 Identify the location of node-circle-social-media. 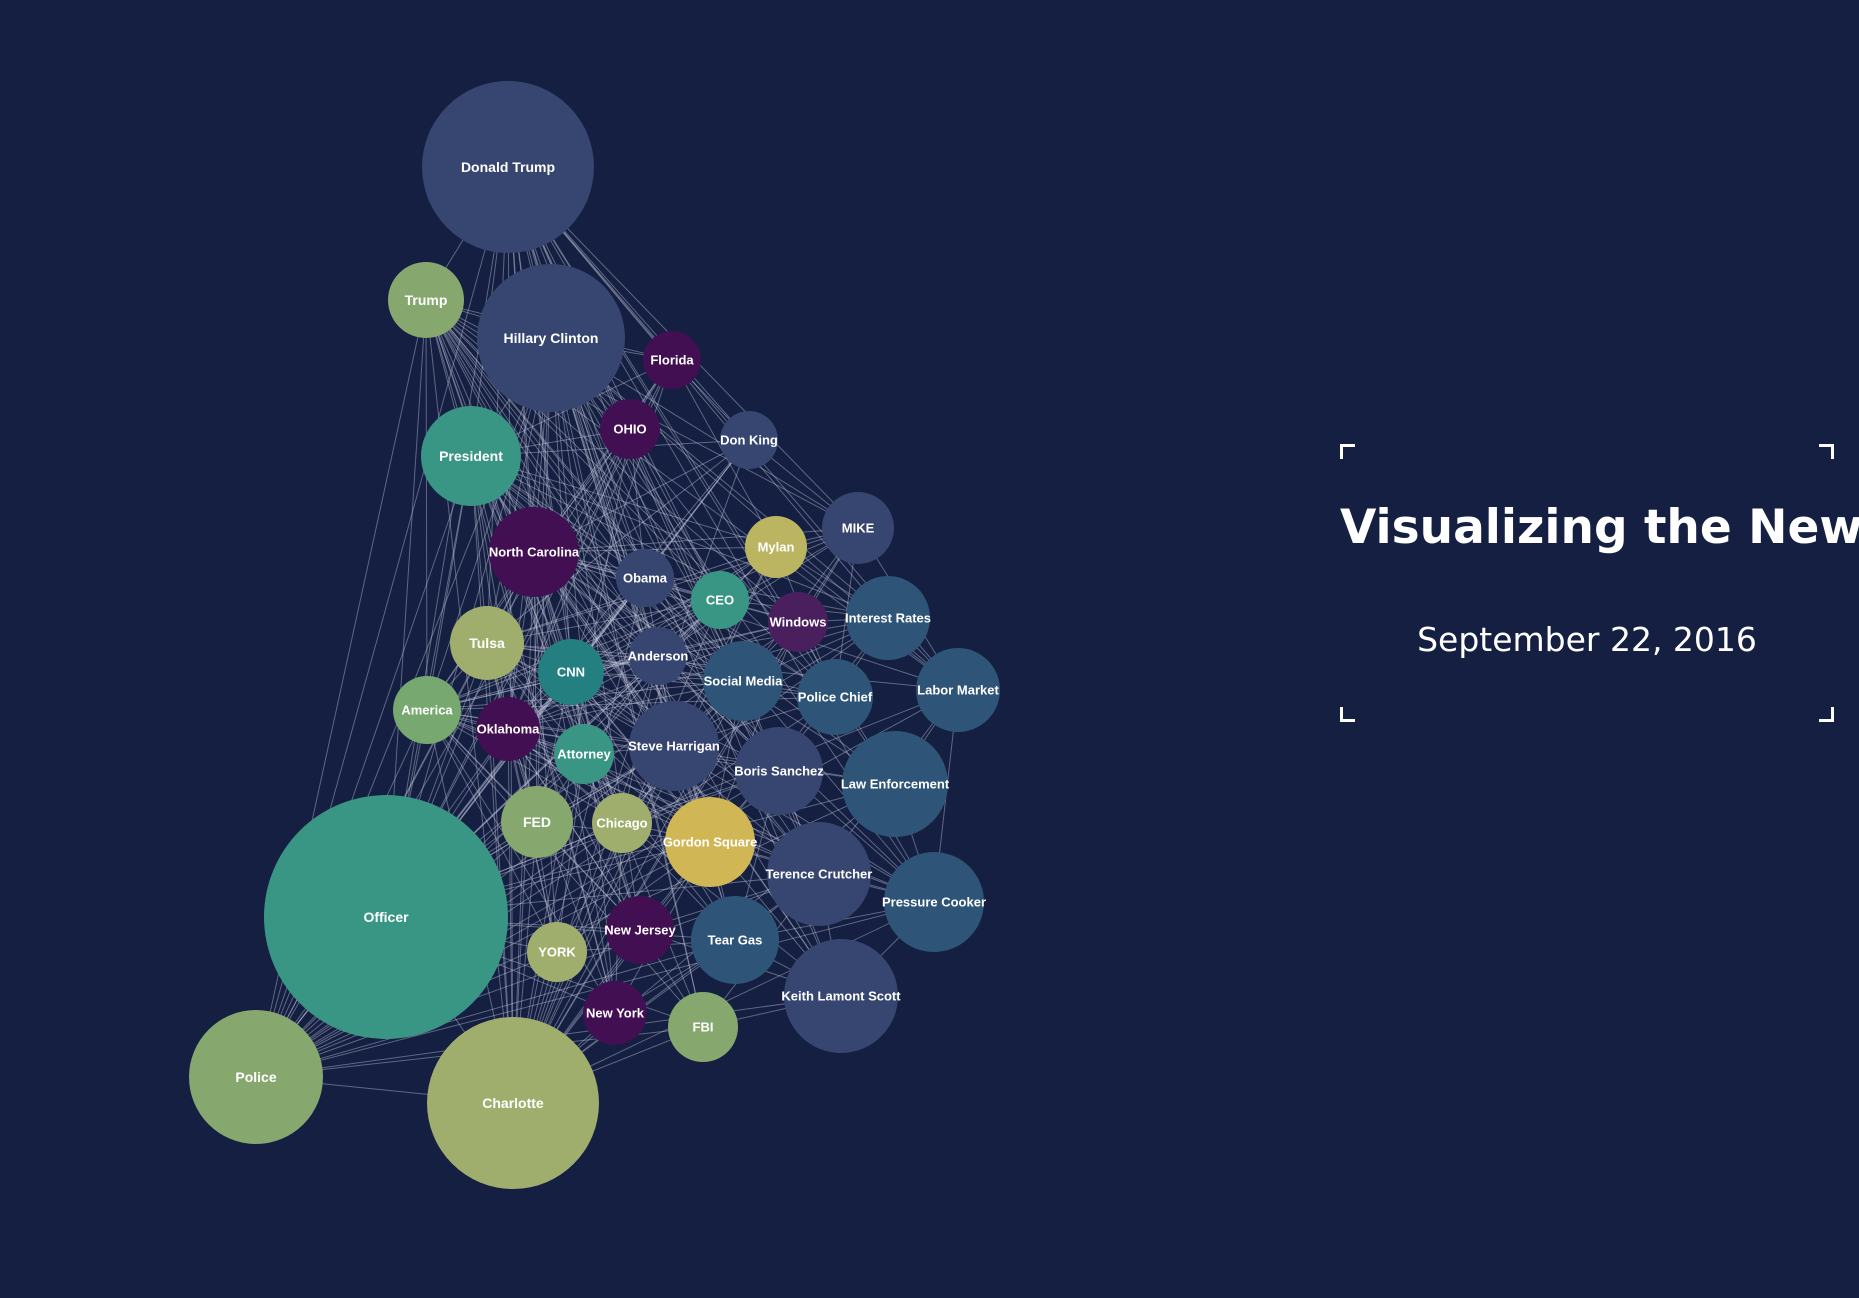
(743, 681).